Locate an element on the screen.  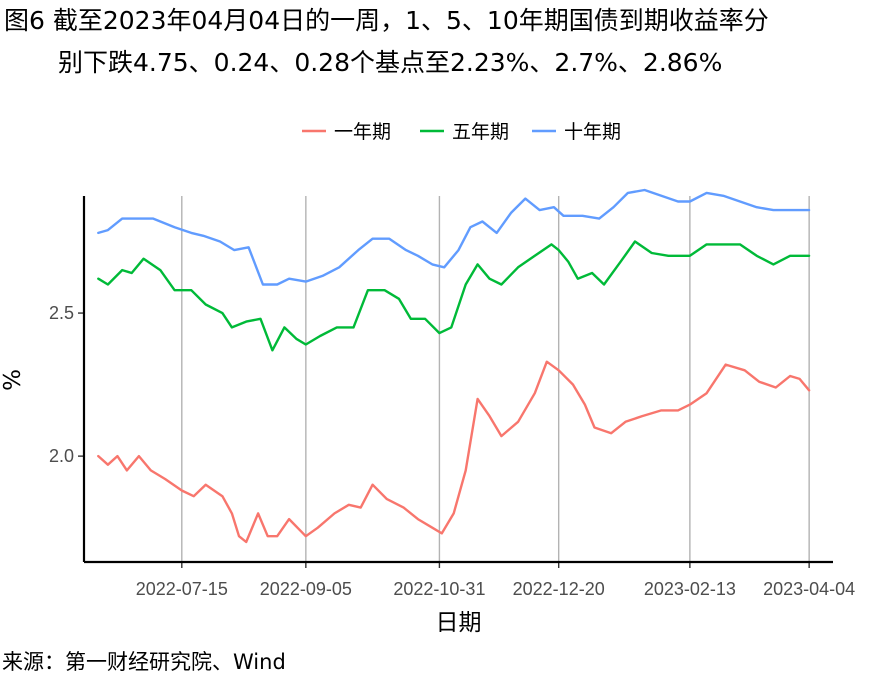
x-tick-label: 2023-04-04 is located at coordinates (809, 589).